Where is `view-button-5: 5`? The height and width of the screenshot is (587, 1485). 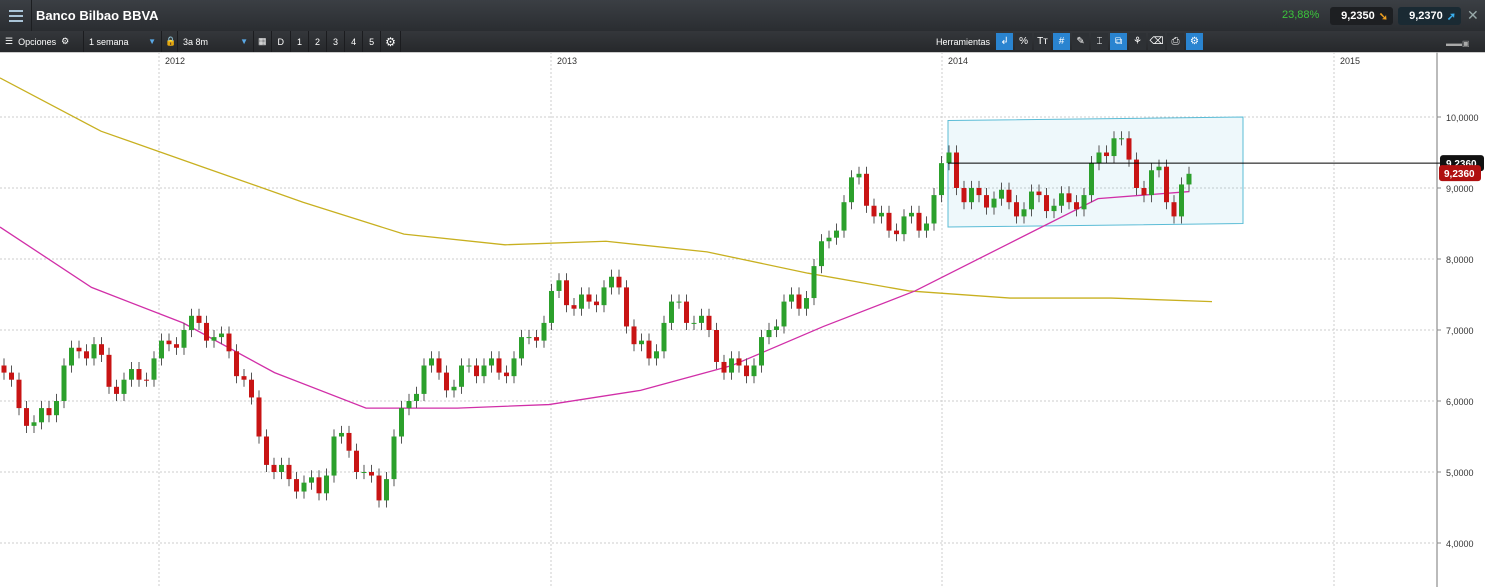 view-button-5: 5 is located at coordinates (372, 41).